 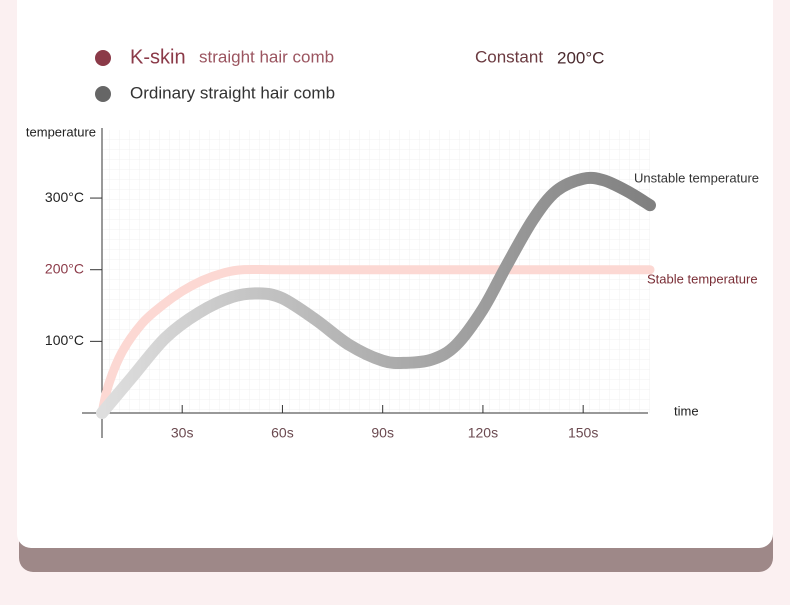 I want to click on y-tick-label: 200°C, so click(x=64, y=268).